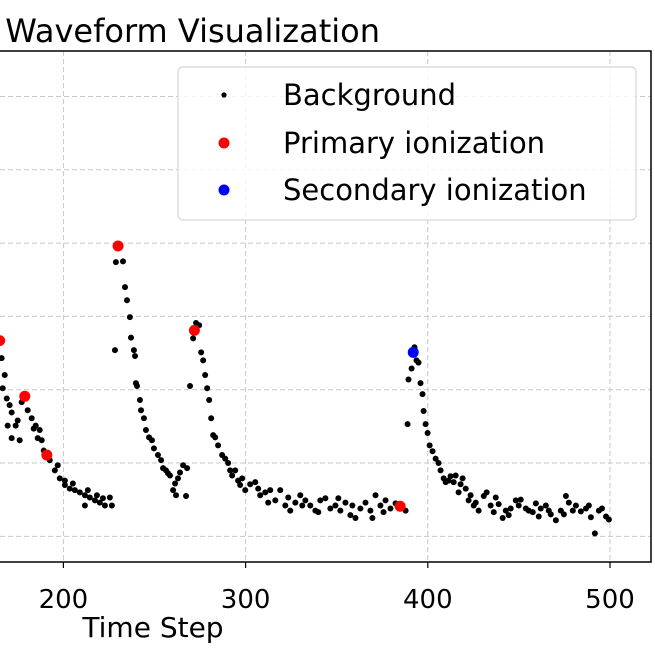 This screenshot has height=655, width=655. Describe the element at coordinates (610, 600) in the screenshot. I see `x-tick-label: 500` at that location.